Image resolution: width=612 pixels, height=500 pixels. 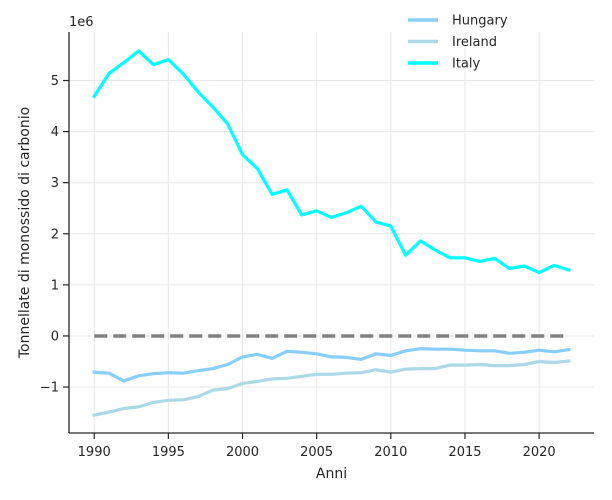 I want to click on legend-label-ireland: Ireland, so click(x=474, y=42).